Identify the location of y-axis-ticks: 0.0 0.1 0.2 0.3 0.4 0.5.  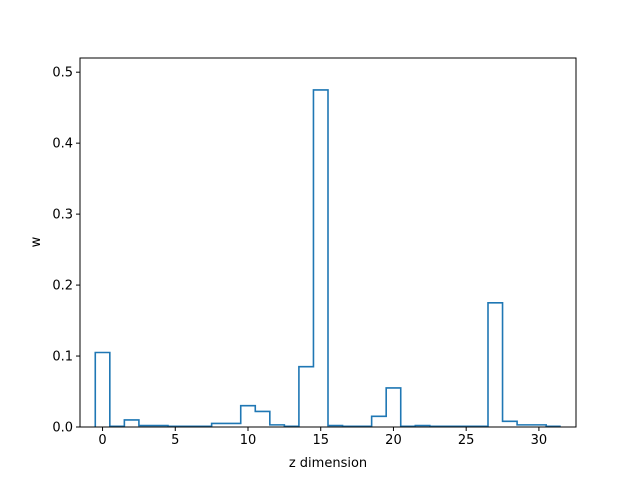
(66, 251).